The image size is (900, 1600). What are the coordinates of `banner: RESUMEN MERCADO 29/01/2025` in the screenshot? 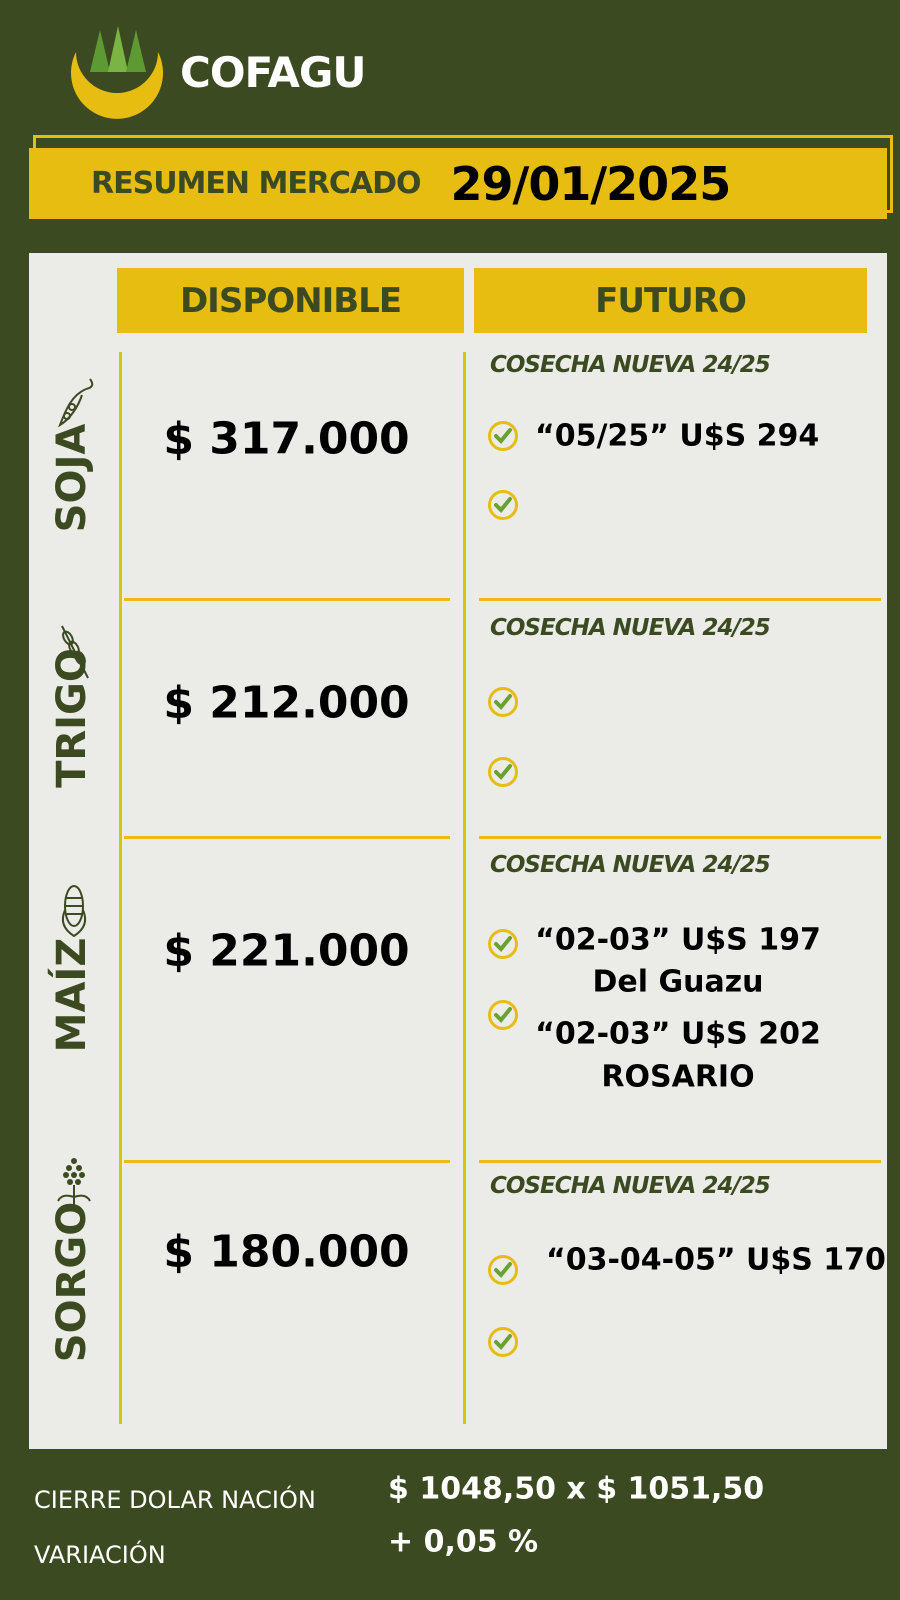 It's located at (458, 183).